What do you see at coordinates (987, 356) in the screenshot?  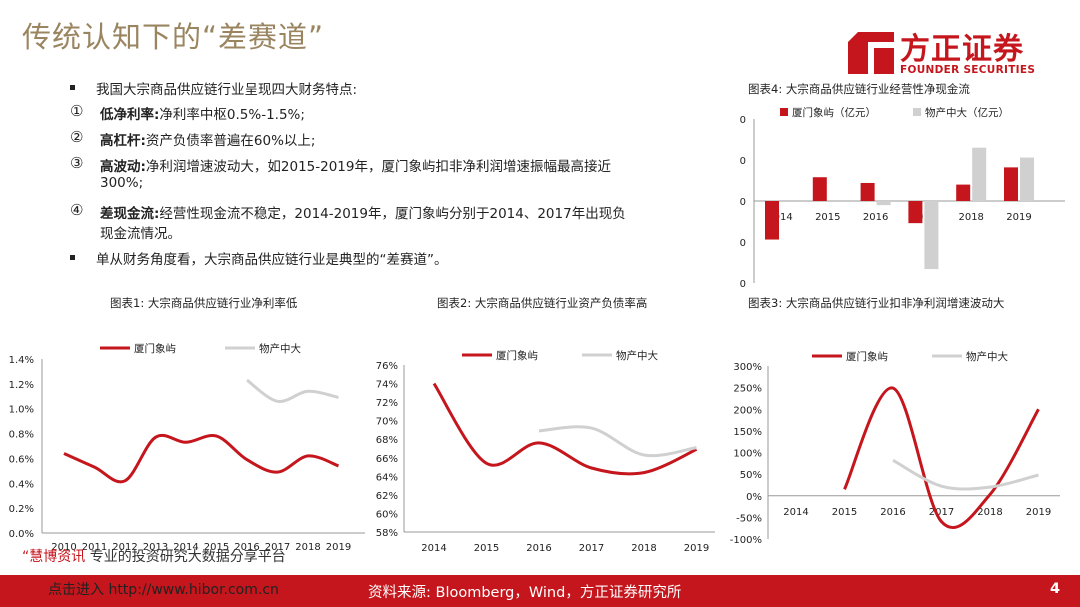 I see `chart3-legend-label: 物产中大` at bounding box center [987, 356].